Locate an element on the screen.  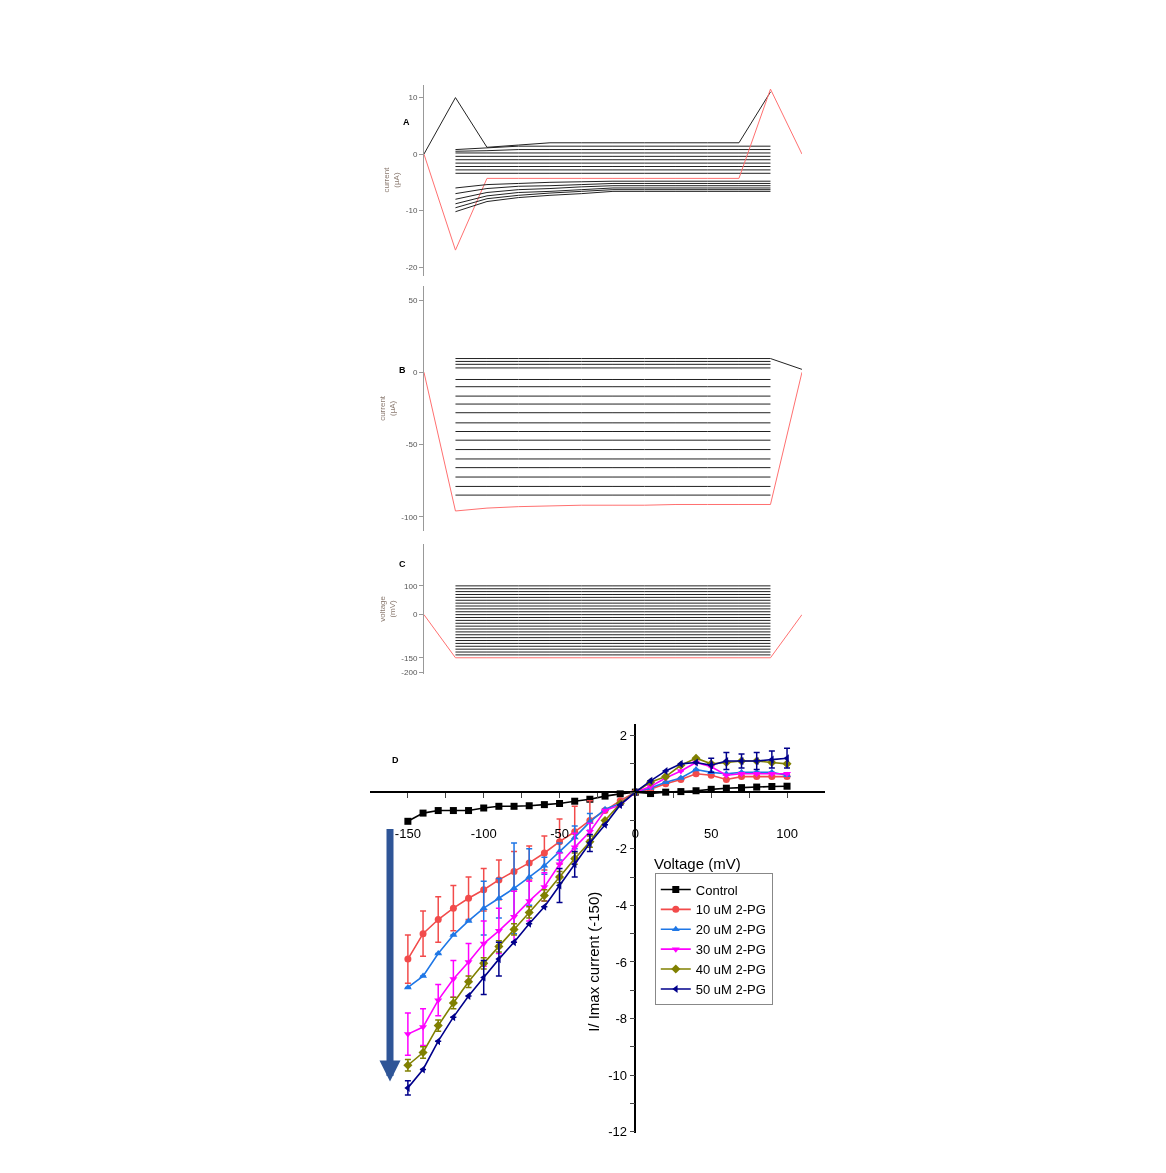
y-tick-label: -50 is located at coordinates (411, 445).